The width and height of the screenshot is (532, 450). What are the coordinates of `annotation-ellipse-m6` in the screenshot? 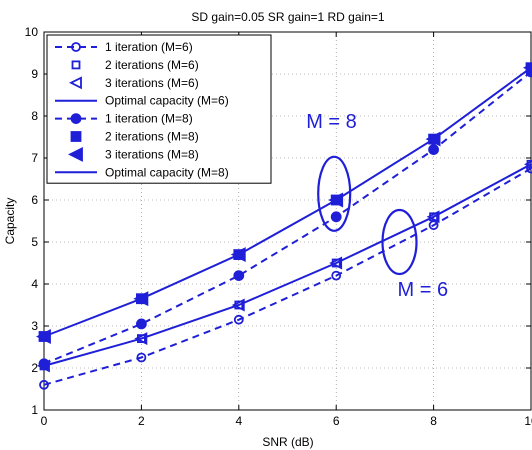 It's located at (399, 242).